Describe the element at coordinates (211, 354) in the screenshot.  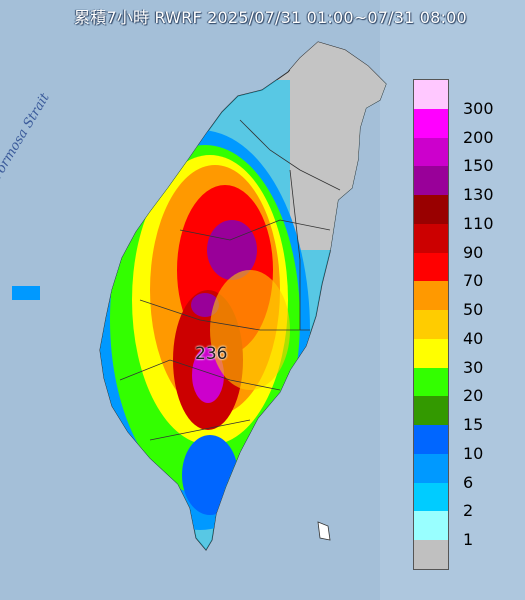
I see `peak-value: 236` at that location.